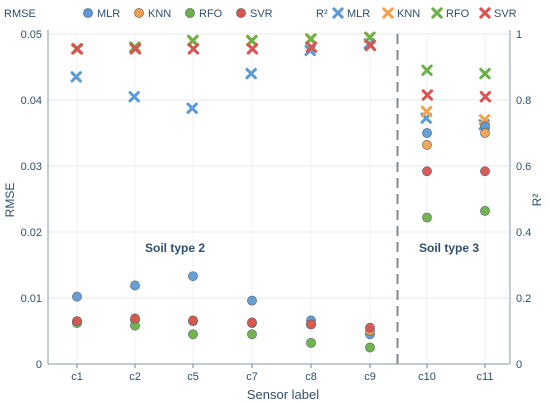  What do you see at coordinates (31, 233) in the screenshot?
I see `y-tick-label-left: 0.02` at bounding box center [31, 233].